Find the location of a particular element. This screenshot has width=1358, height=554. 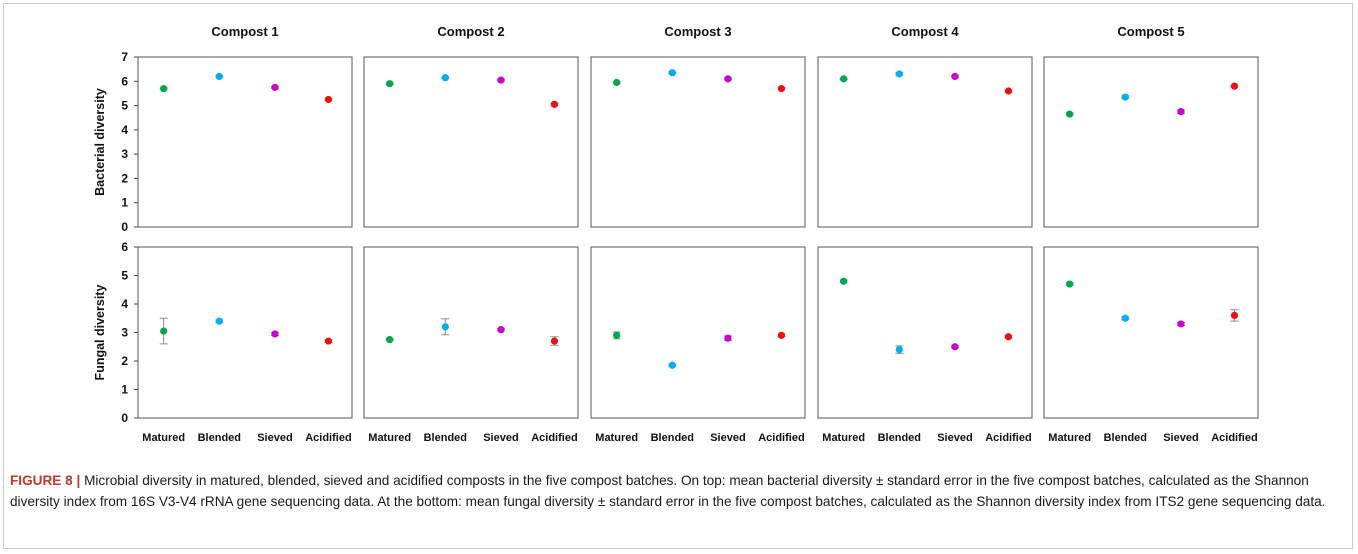

y-axis-label-fungal: Fungal diversity is located at coordinates (100, 333).